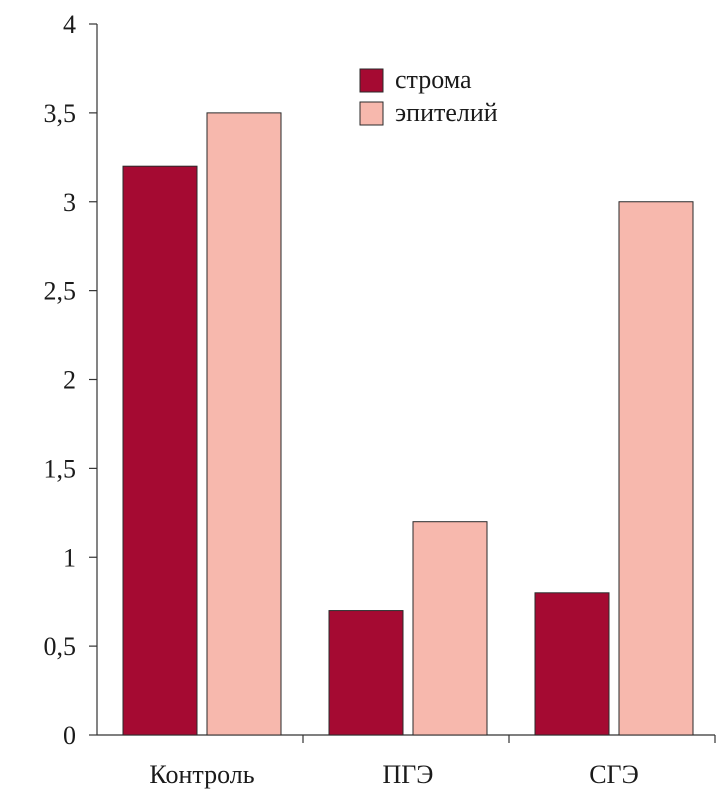 This screenshot has width=722, height=800. Describe the element at coordinates (60, 291) in the screenshot. I see `y-tick-label: 2,5` at that location.